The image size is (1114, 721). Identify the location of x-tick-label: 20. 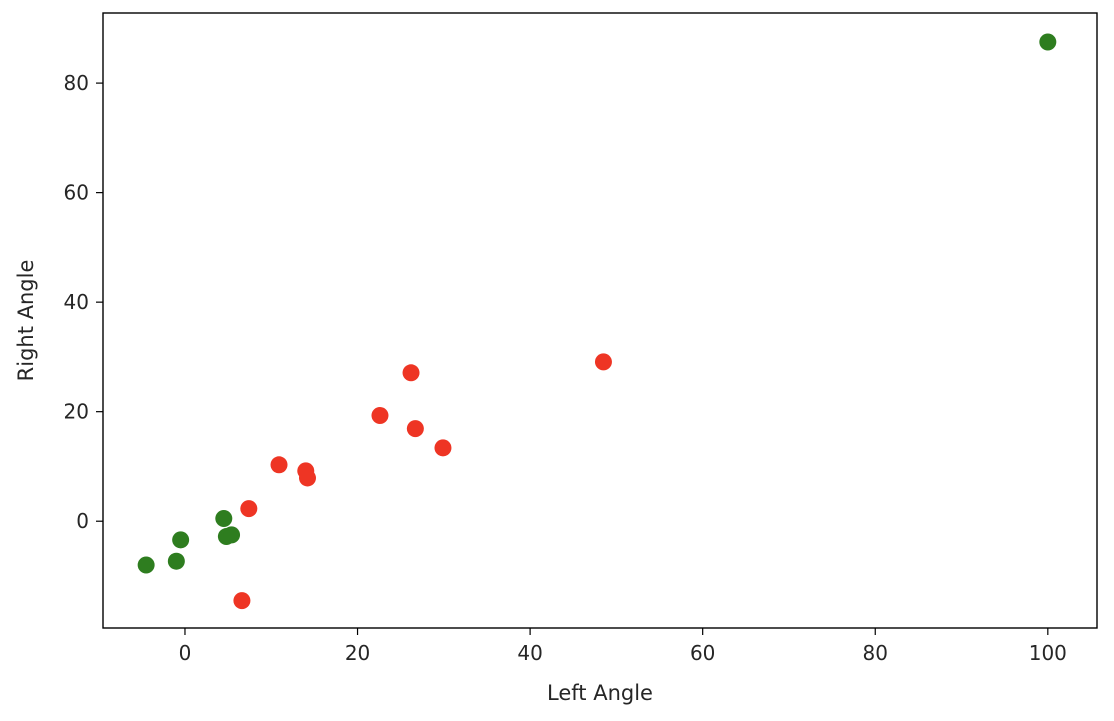
(357, 653).